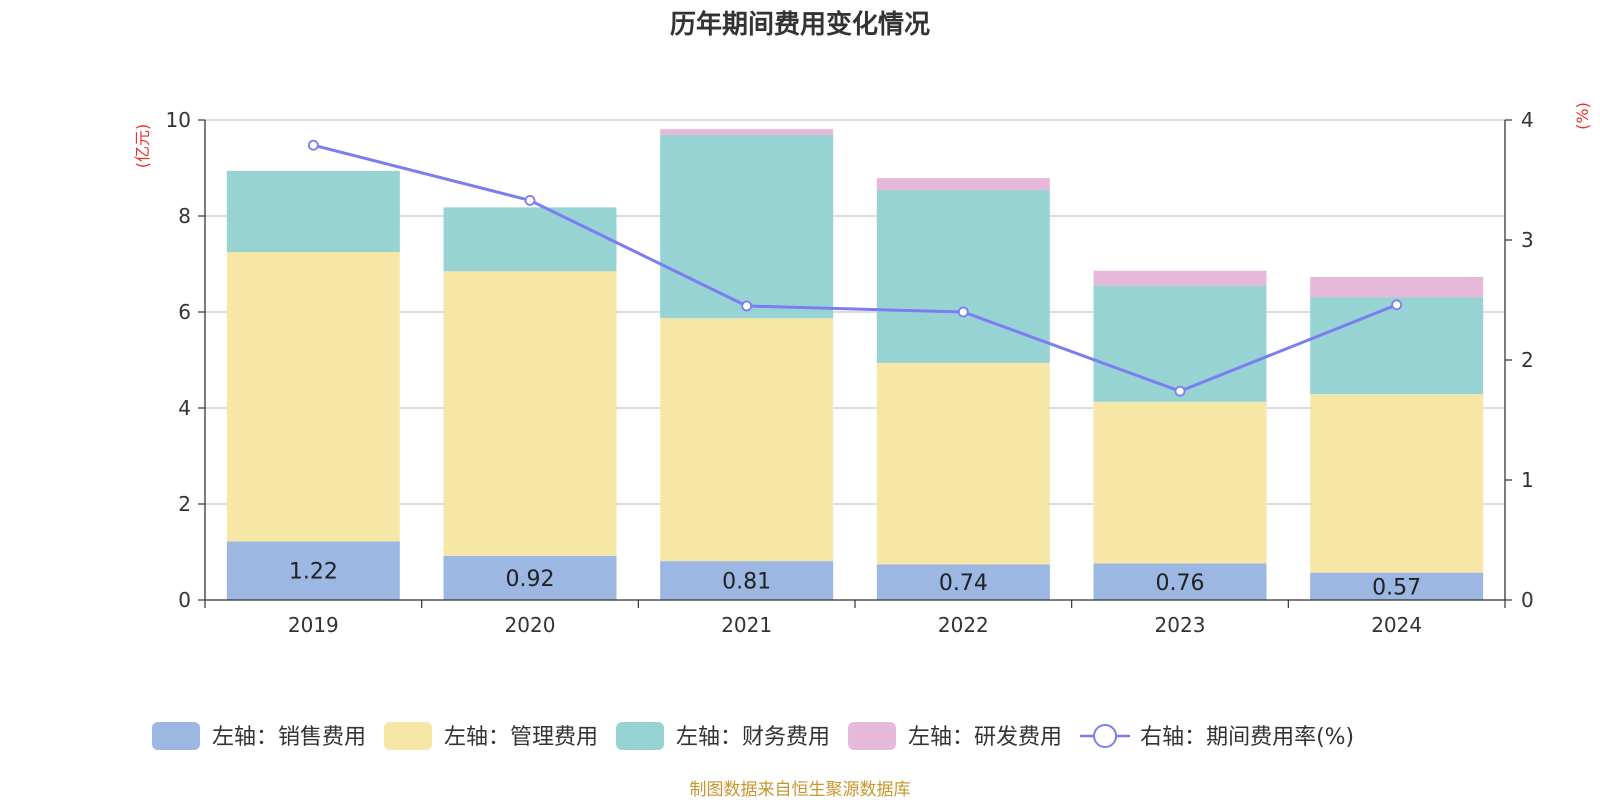  Describe the element at coordinates (746, 625) in the screenshot. I see `x-tick-label: 2021` at that location.